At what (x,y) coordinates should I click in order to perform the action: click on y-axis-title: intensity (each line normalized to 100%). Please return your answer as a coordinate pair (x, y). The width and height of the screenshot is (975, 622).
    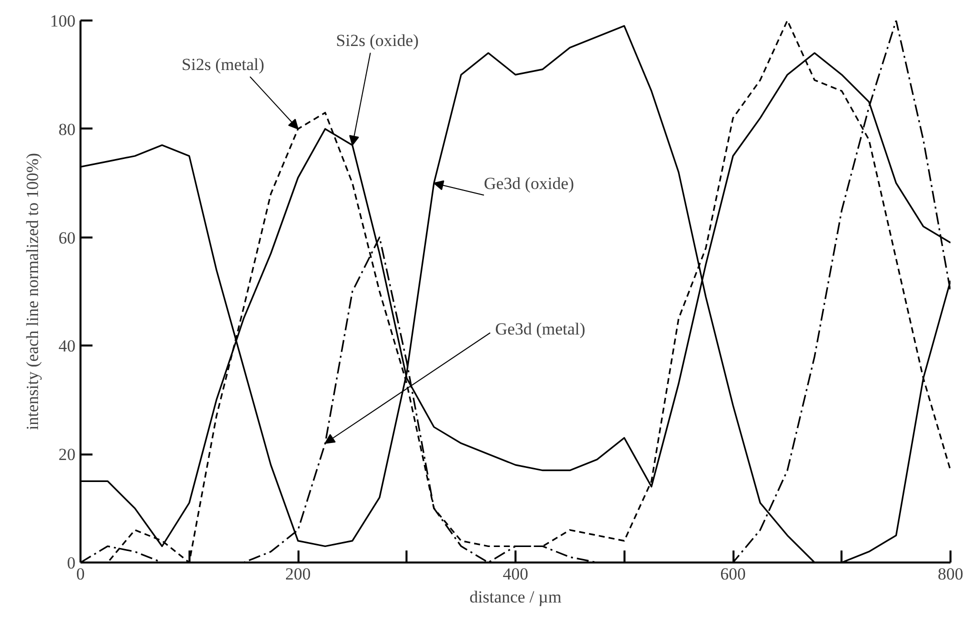
    Looking at the image, I should click on (32, 291).